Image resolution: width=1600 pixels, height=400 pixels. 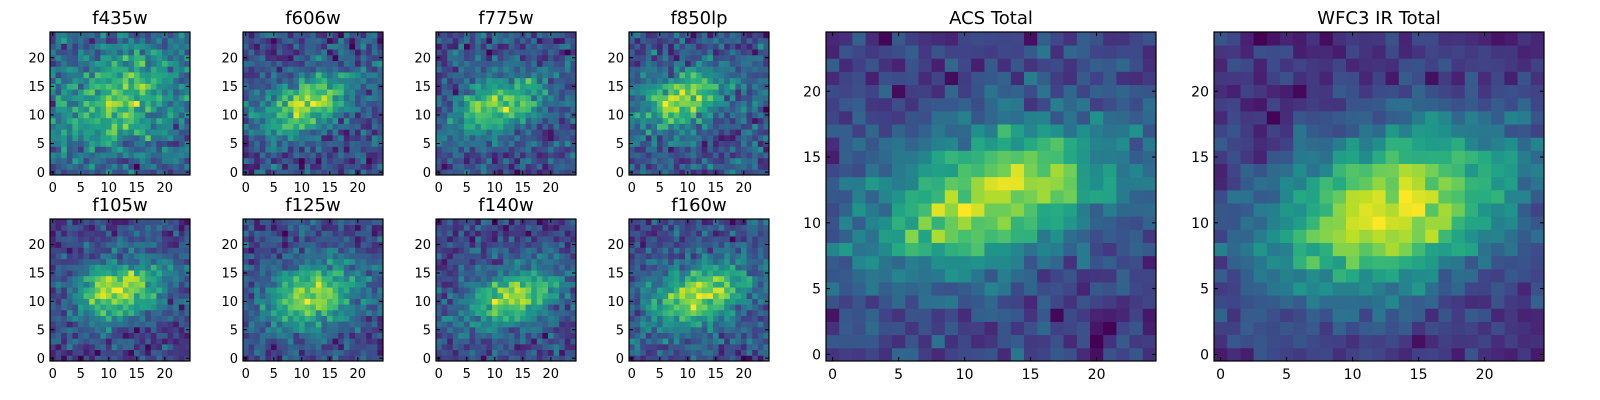 I want to click on y-tick-label: 10, so click(x=36, y=116).